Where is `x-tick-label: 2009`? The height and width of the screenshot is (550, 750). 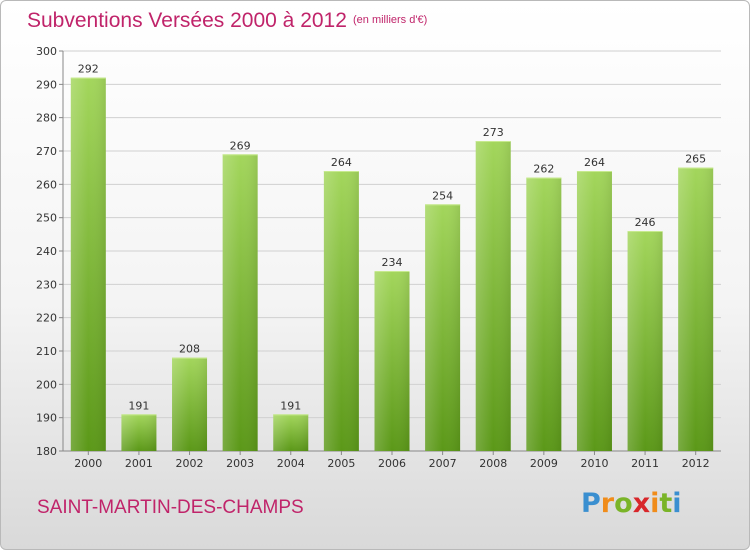 x-tick-label: 2009 is located at coordinates (544, 463).